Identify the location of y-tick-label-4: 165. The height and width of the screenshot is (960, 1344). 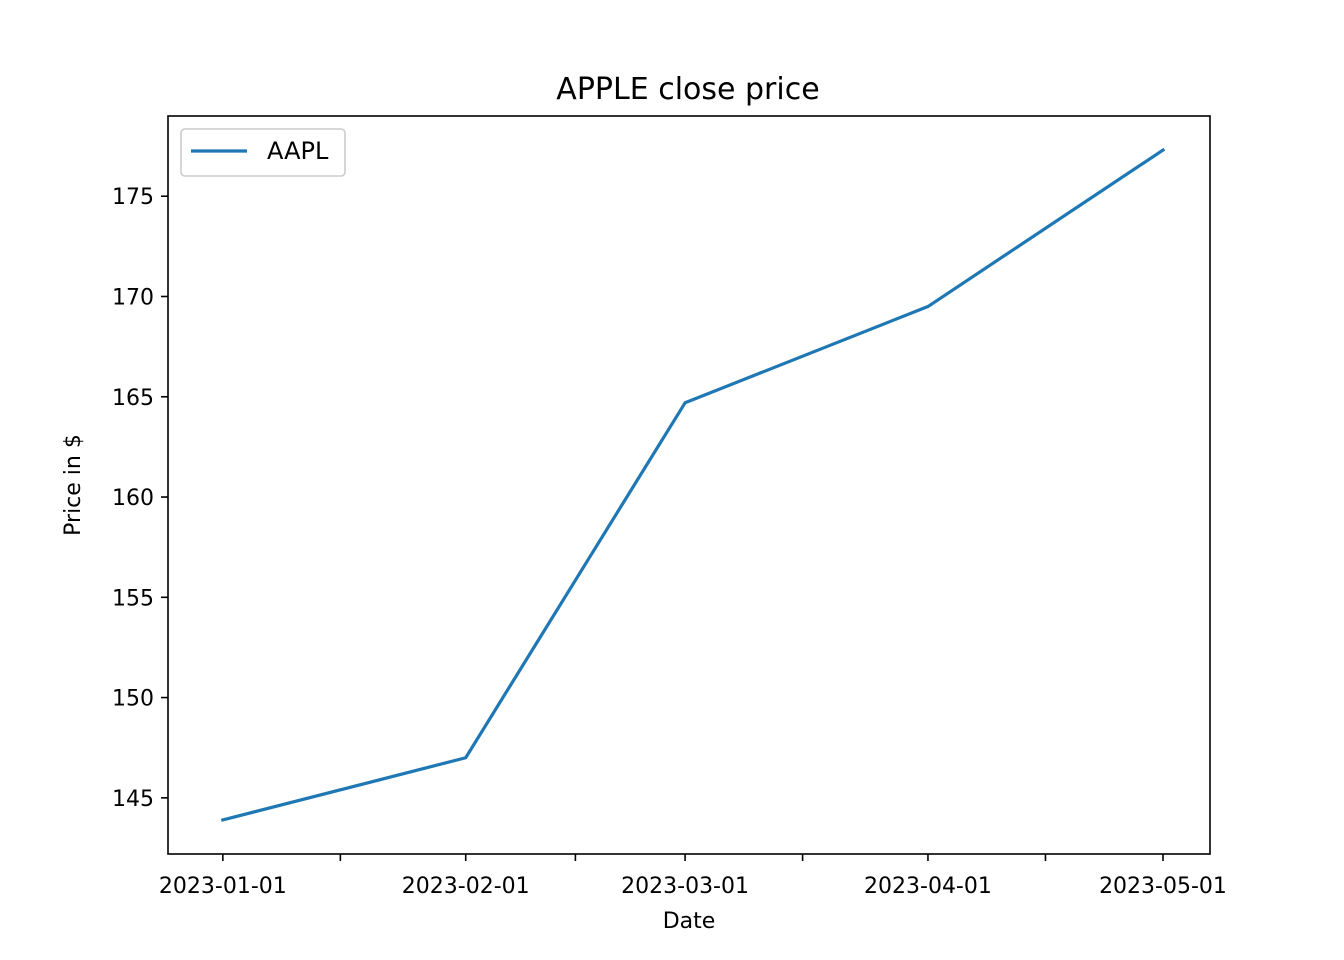
(133, 398).